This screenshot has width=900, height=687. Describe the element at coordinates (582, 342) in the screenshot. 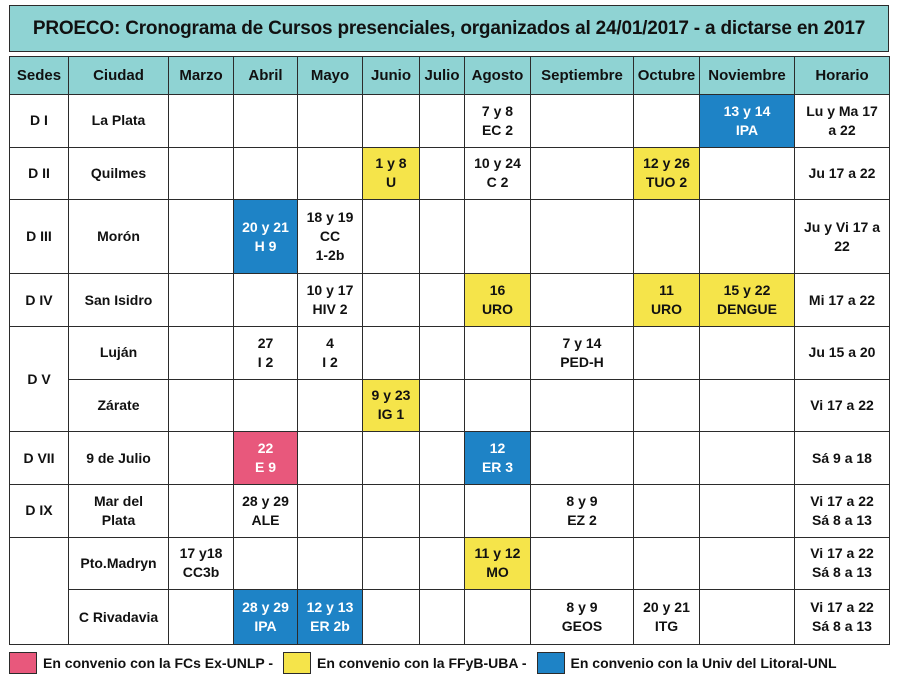

I see `cell-line: 7 y 14` at that location.